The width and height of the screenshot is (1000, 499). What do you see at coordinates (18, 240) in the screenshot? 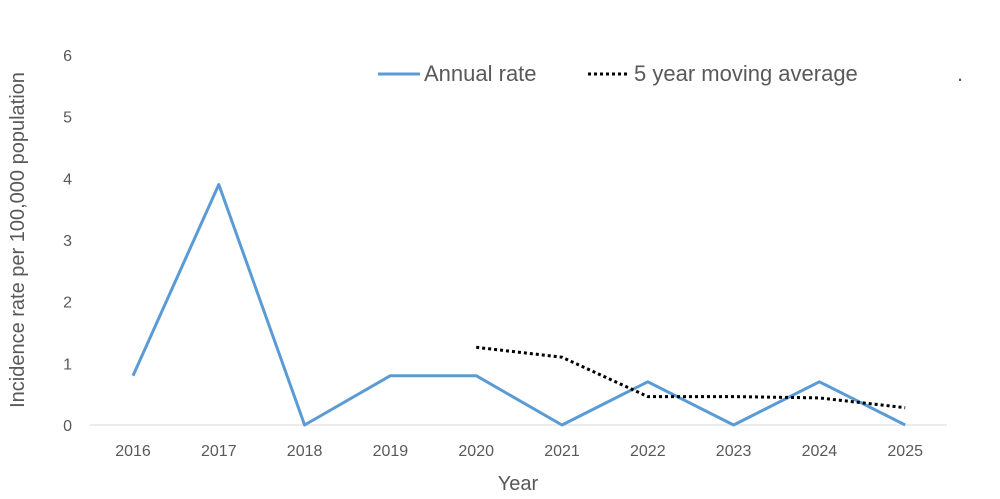
I see `y-axis-title: Incidence rate per 100,000 population` at bounding box center [18, 240].